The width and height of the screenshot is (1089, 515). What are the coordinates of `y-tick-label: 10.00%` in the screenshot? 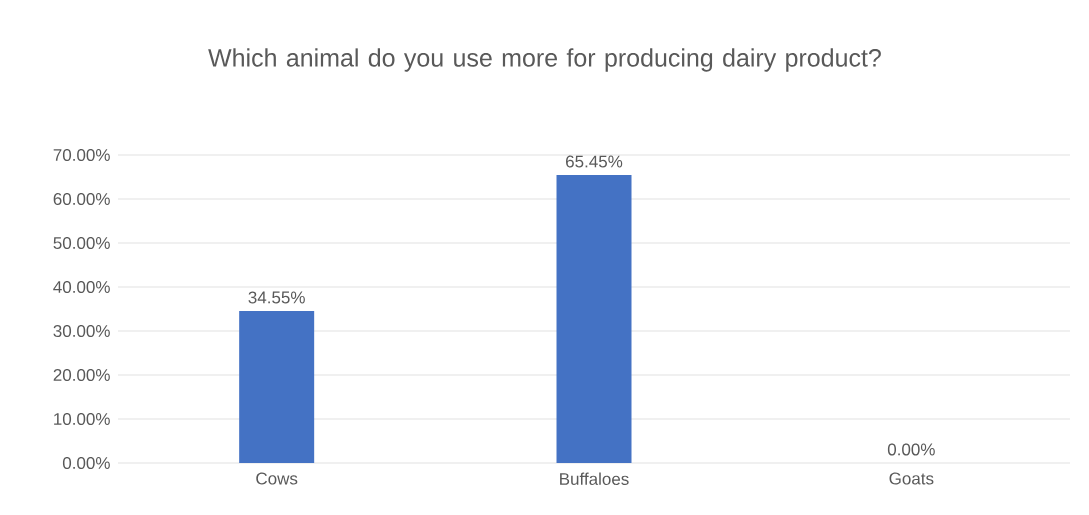 It's located at (82, 419).